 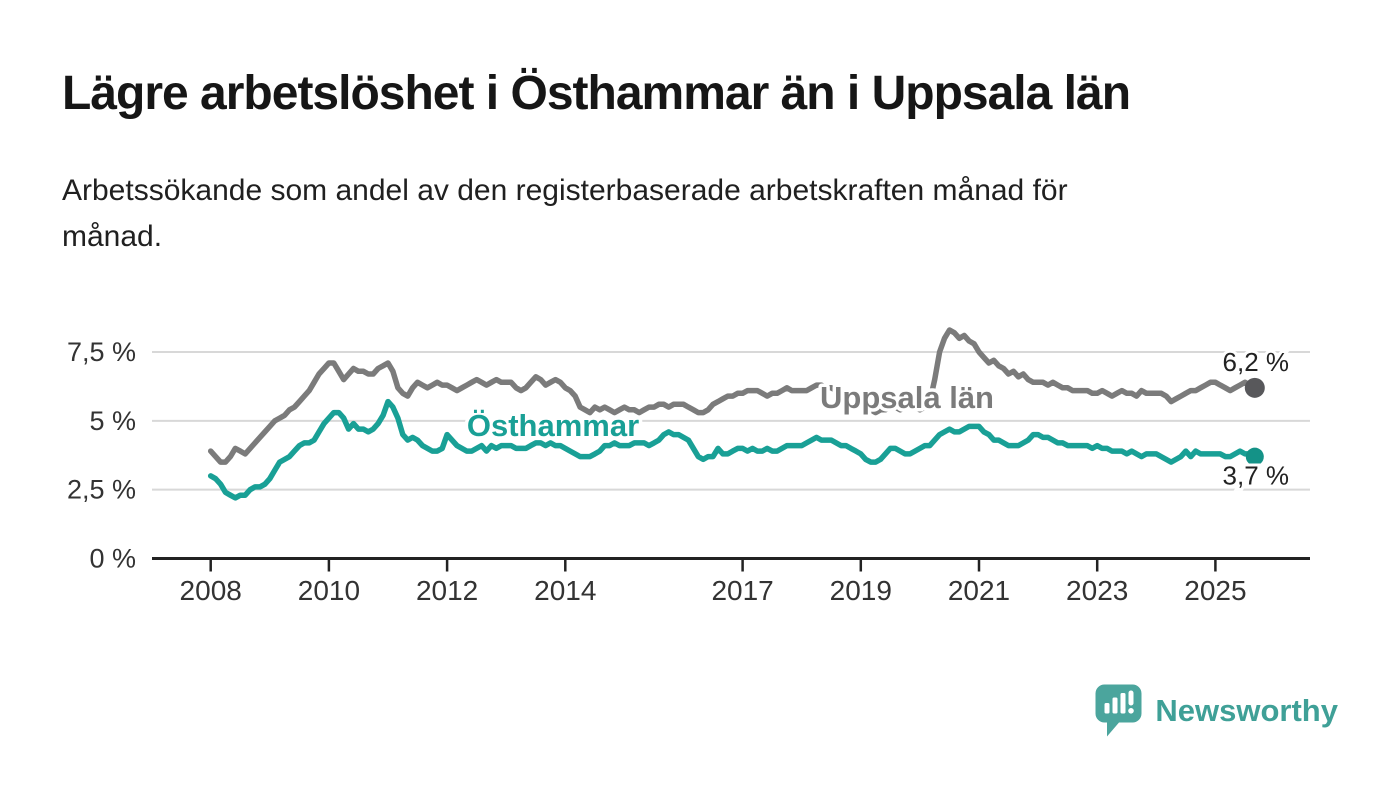 I want to click on x-axis-label-2017: 2017, so click(x=742, y=590).